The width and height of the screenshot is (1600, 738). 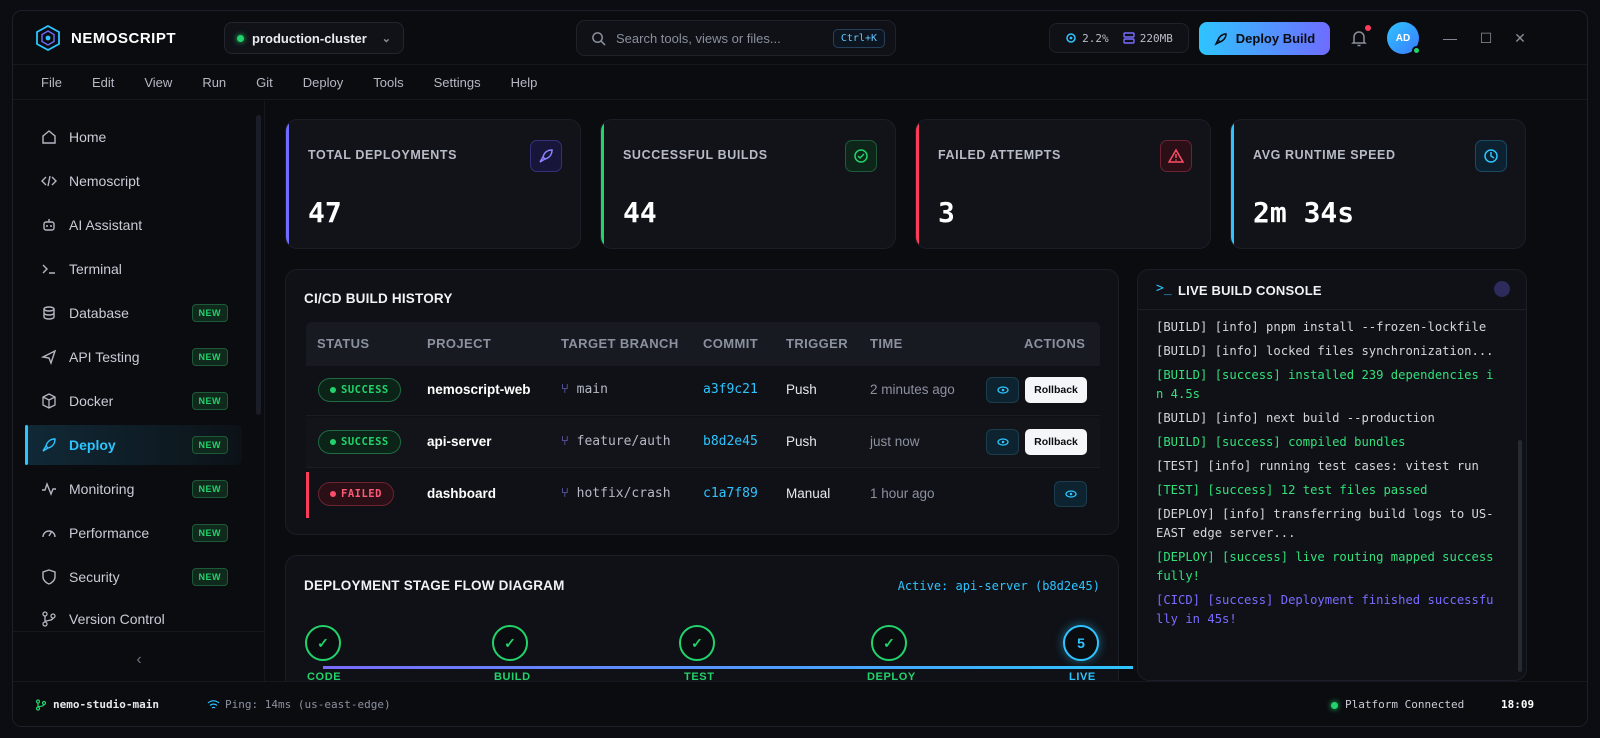 What do you see at coordinates (139, 659) in the screenshot?
I see `chevron-left-icon: ‹` at bounding box center [139, 659].